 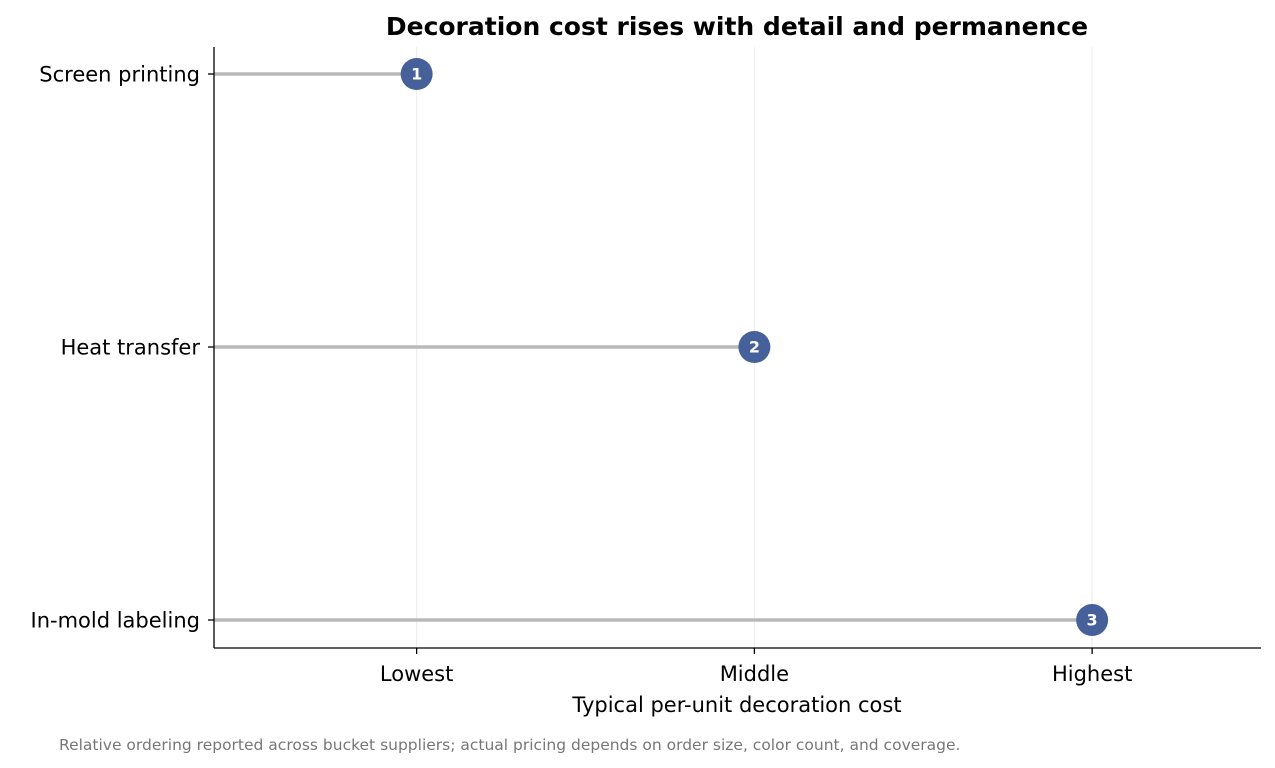 What do you see at coordinates (116, 621) in the screenshot?
I see `y-tick-label: In-mold labeling` at bounding box center [116, 621].